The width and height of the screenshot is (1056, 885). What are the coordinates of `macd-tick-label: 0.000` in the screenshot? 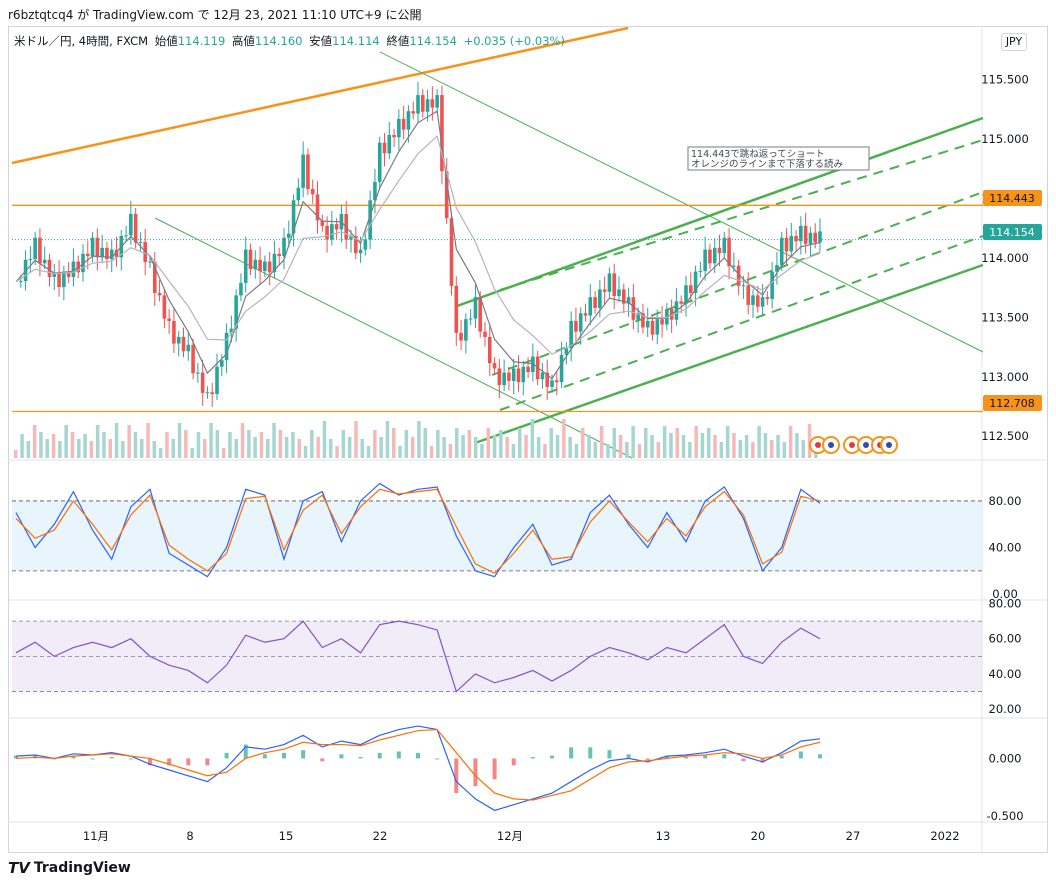 It's located at (1005, 758).